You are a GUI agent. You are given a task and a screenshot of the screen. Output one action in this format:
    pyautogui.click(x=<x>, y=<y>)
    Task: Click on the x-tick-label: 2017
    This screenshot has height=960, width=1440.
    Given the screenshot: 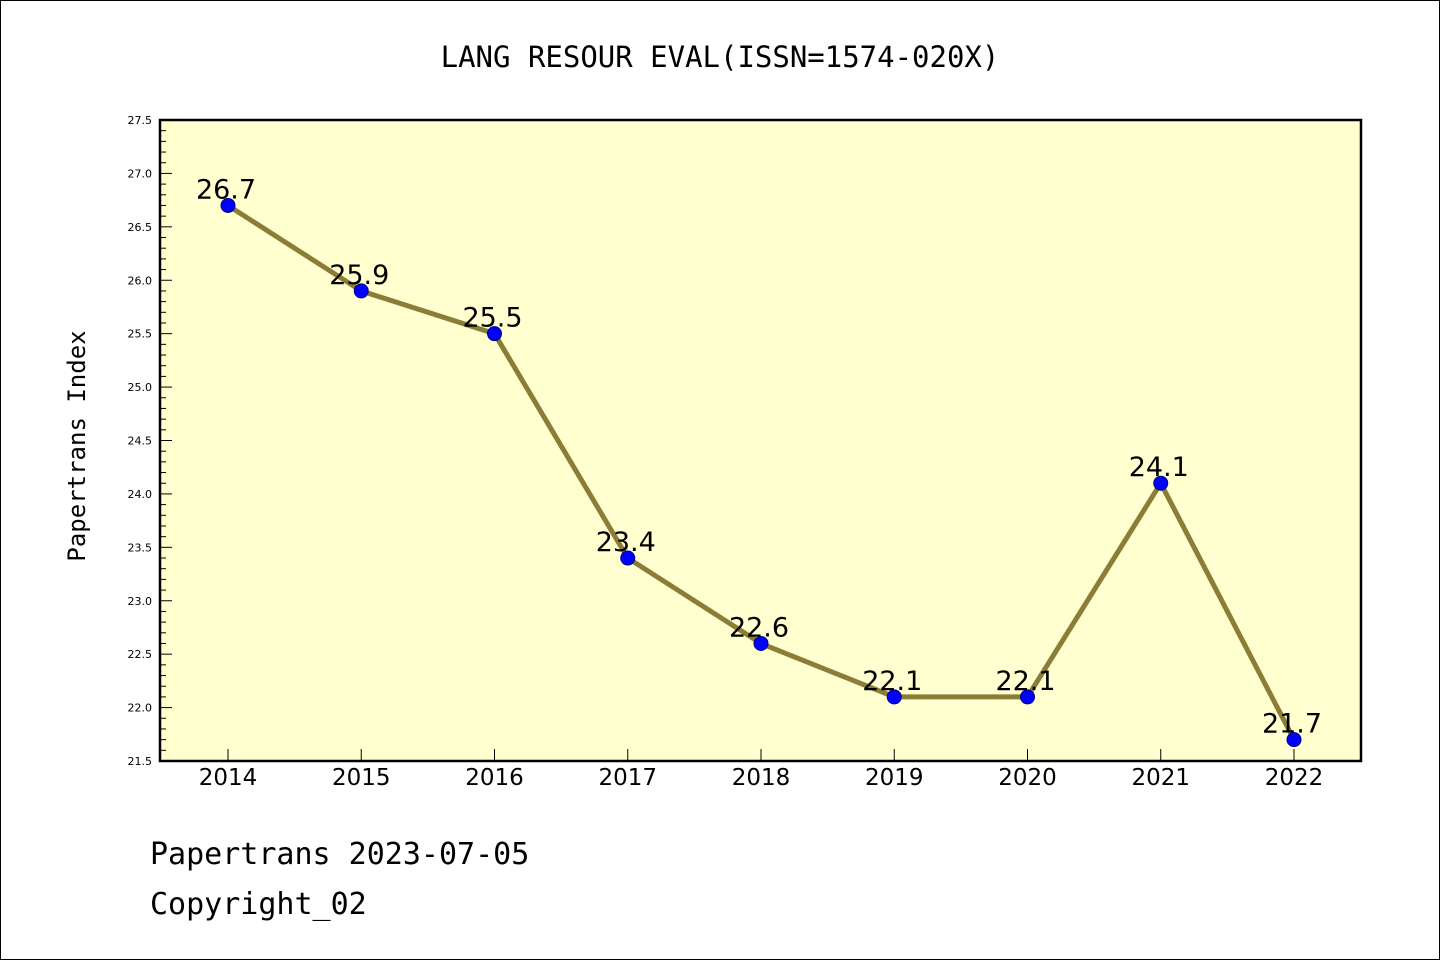 What is the action you would take?
    pyautogui.click(x=627, y=778)
    